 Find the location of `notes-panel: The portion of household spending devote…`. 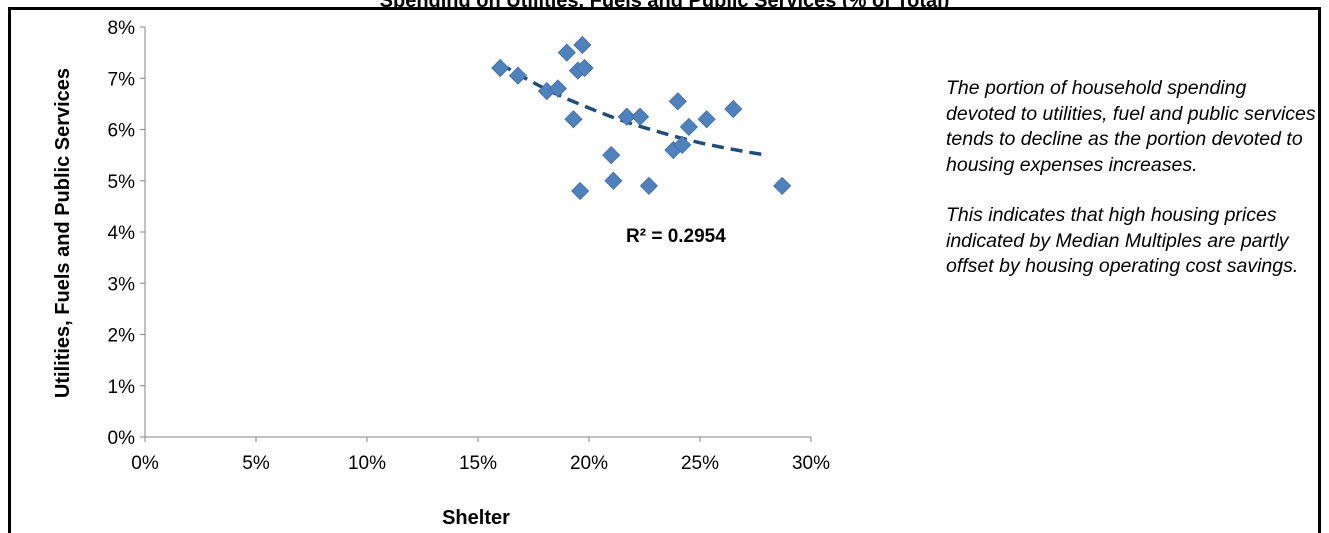

notes-panel: The portion of household spending devote… is located at coordinates (1131, 190).